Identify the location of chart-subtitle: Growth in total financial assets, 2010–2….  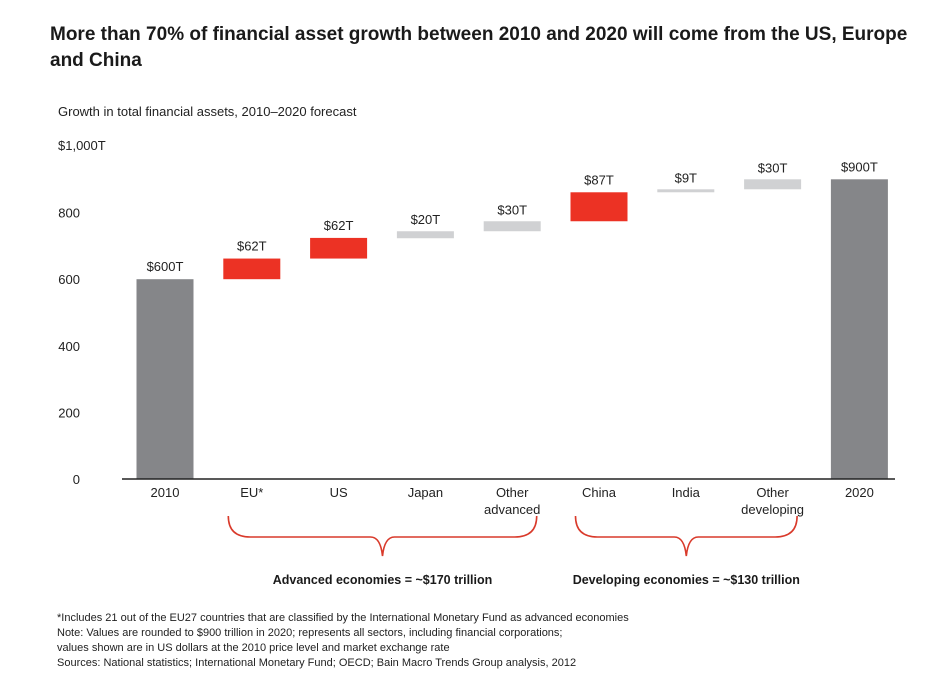
(207, 111).